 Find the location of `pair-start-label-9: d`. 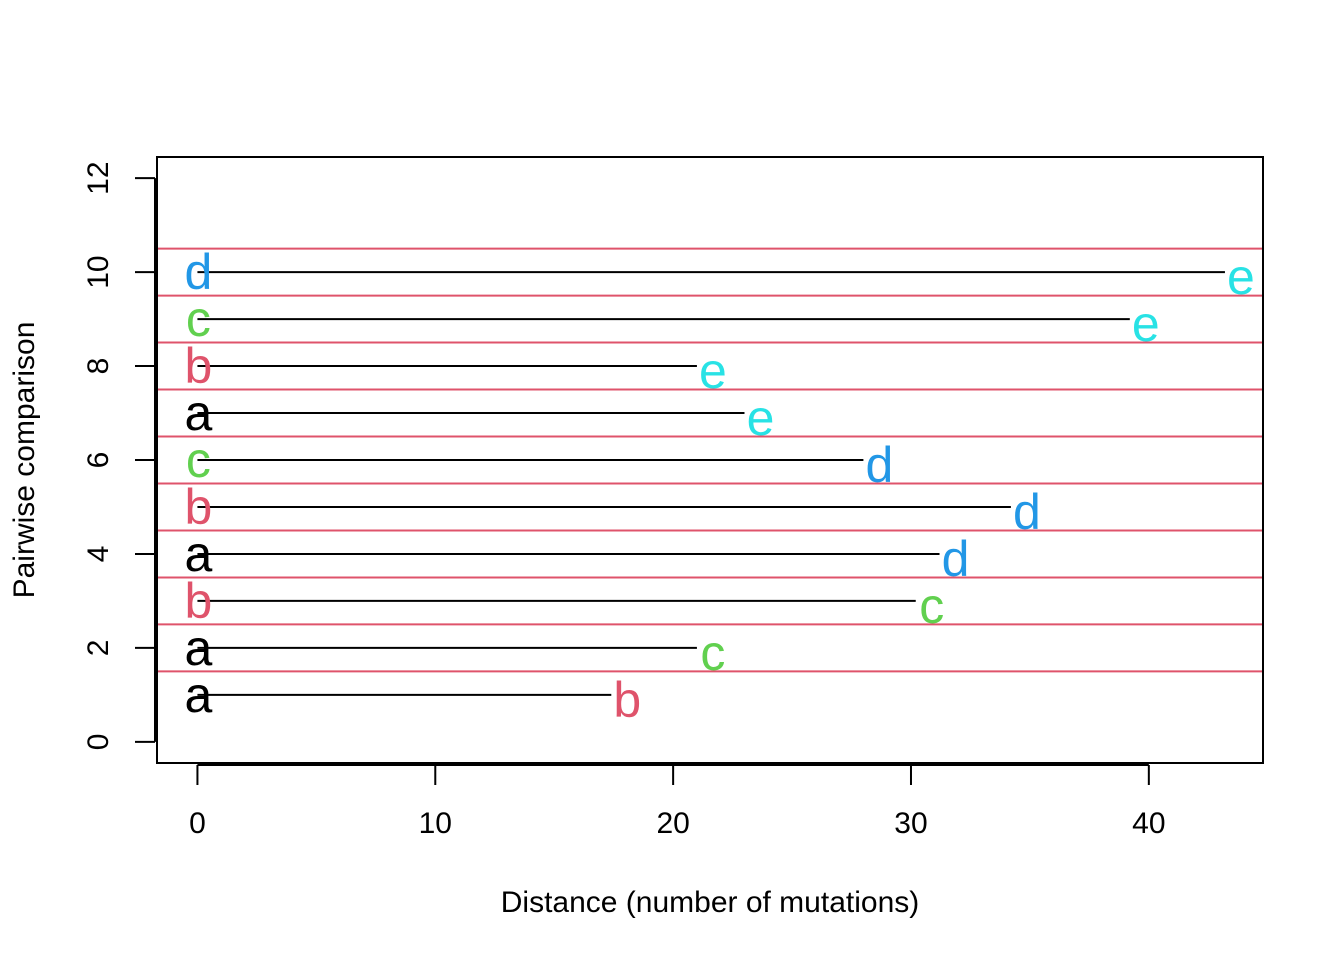

pair-start-label-9: d is located at coordinates (199, 272).